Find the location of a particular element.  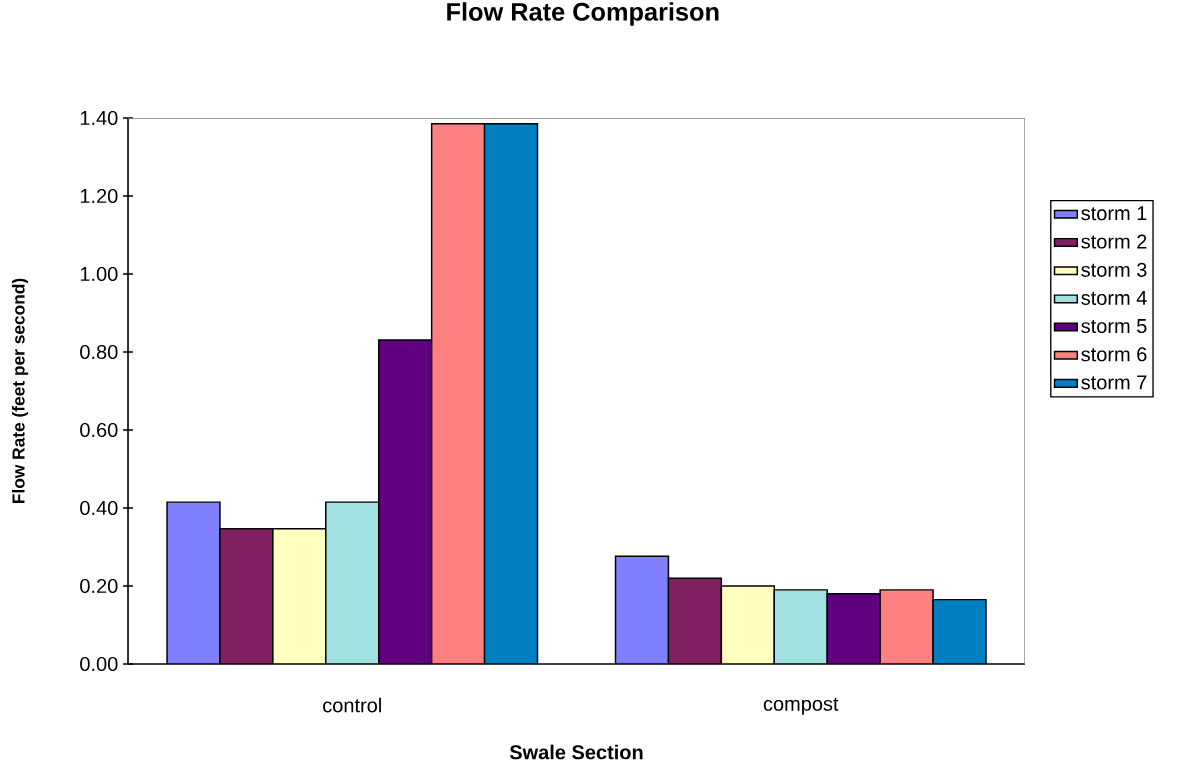

y-tick-label: 0.80 is located at coordinates (99, 352).